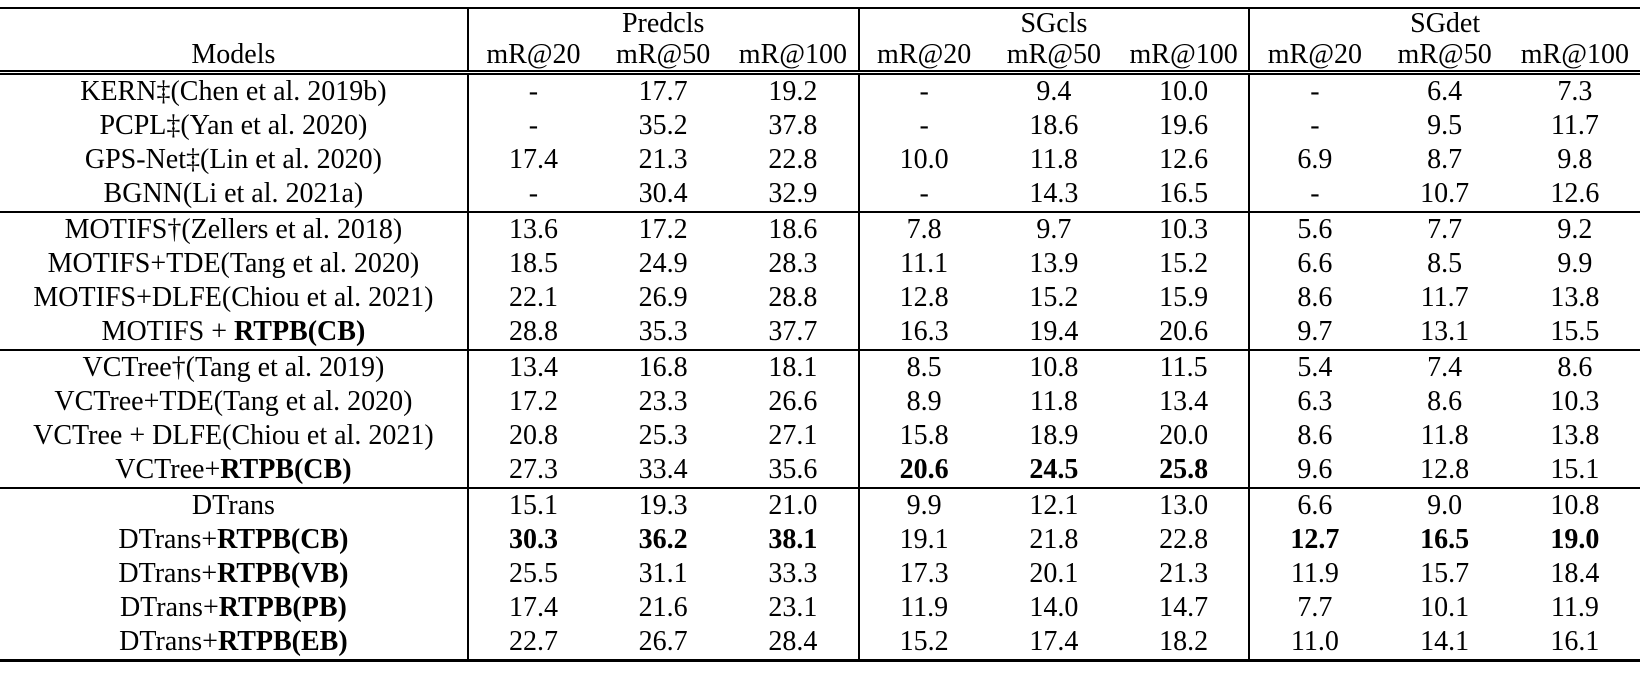 Image resolution: width=1640 pixels, height=676 pixels. What do you see at coordinates (923, 332) in the screenshot?
I see `metric-value-cell: 16.3` at bounding box center [923, 332].